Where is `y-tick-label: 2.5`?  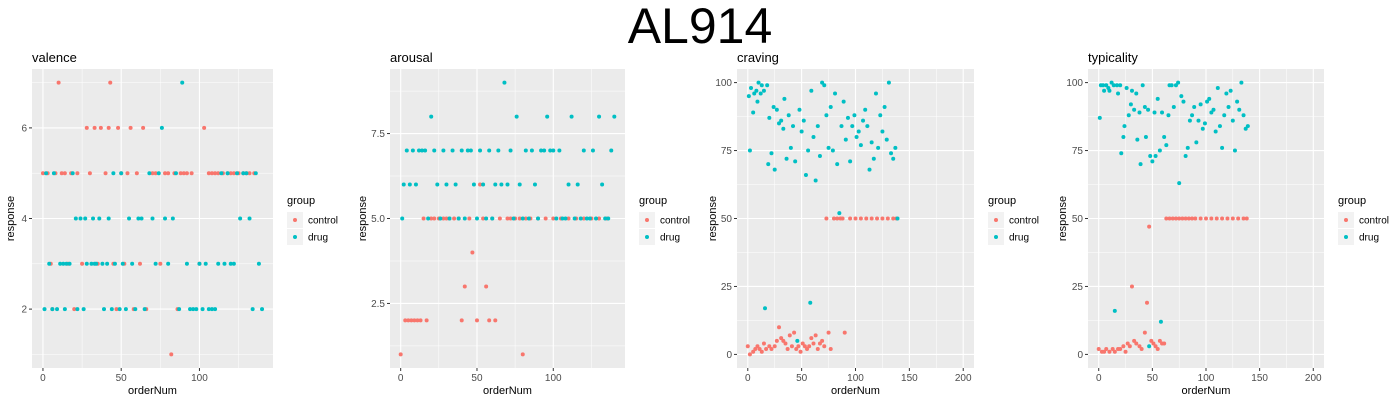 y-tick-label: 2.5 is located at coordinates (378, 304).